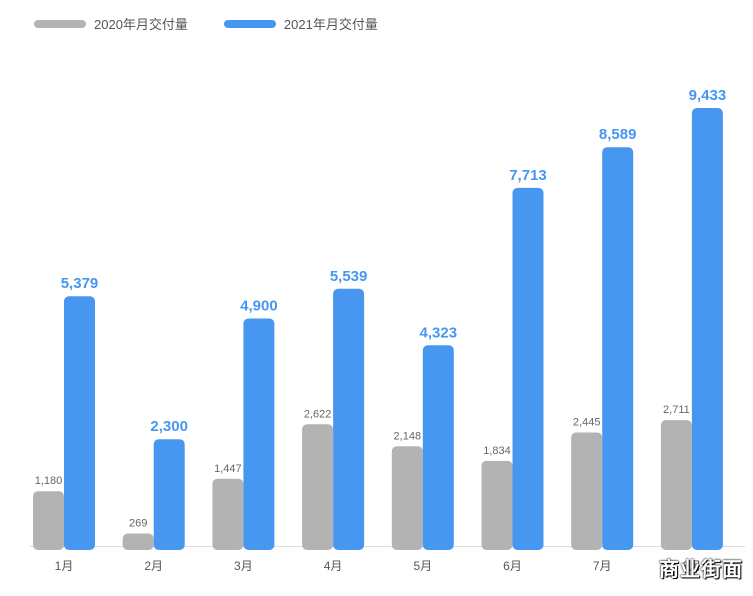 This screenshot has height=596, width=753. I want to click on value-label-2020-5: 2,148, so click(408, 436).